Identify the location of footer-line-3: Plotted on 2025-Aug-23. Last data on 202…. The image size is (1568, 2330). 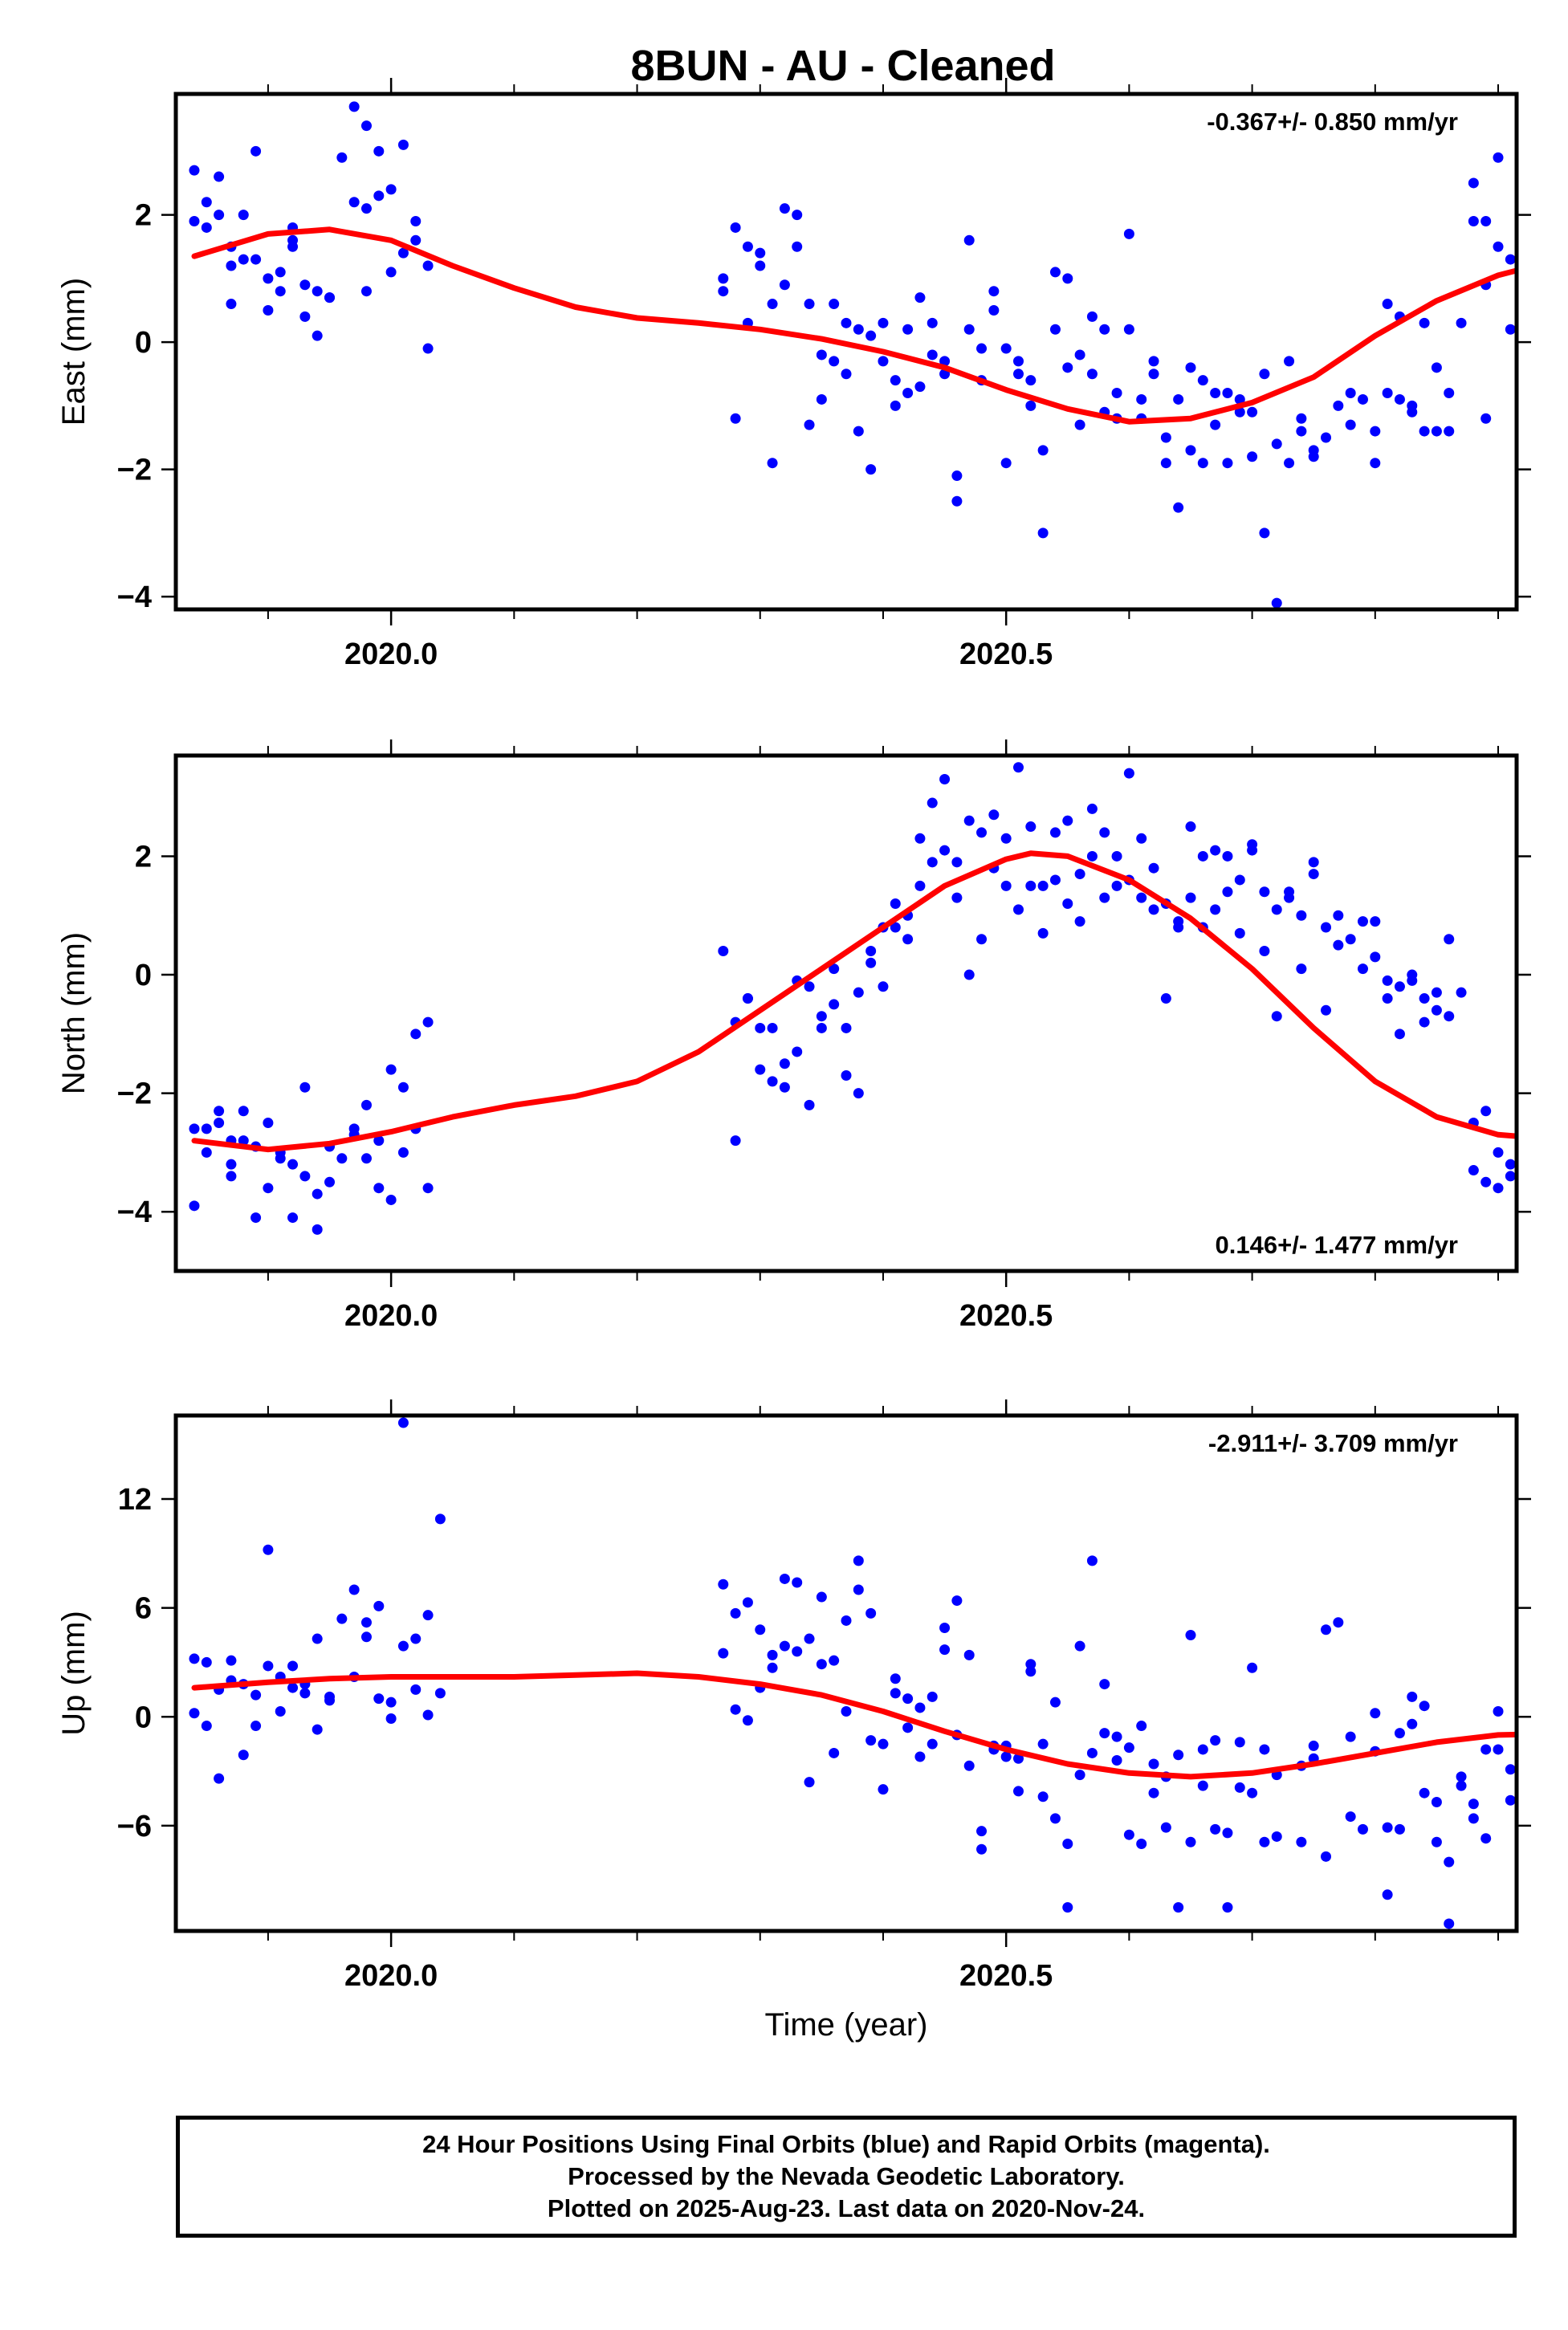
(846, 2208).